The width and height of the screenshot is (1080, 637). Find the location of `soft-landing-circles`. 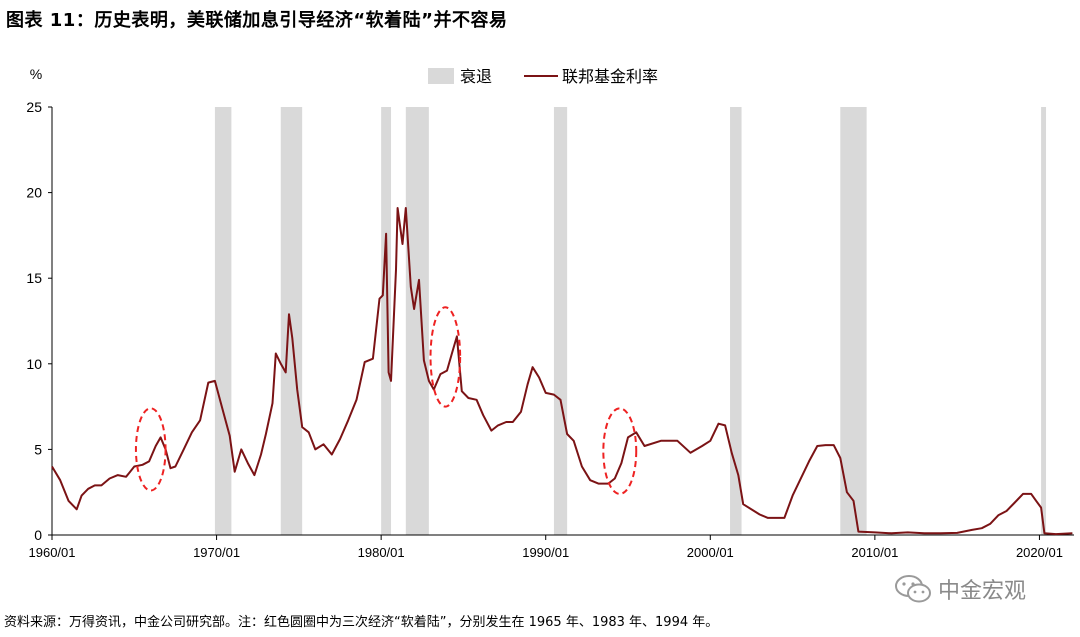

soft-landing-circles is located at coordinates (386, 400).